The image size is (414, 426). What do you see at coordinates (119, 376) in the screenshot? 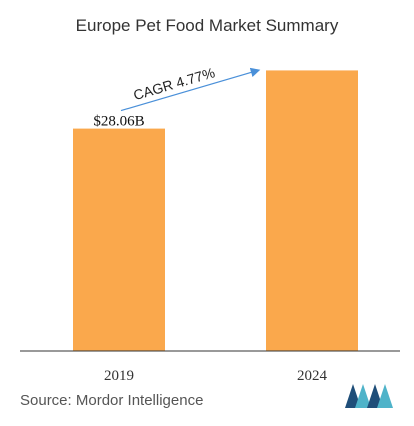
I see `x-tick-label-2019: 2019` at bounding box center [119, 376].